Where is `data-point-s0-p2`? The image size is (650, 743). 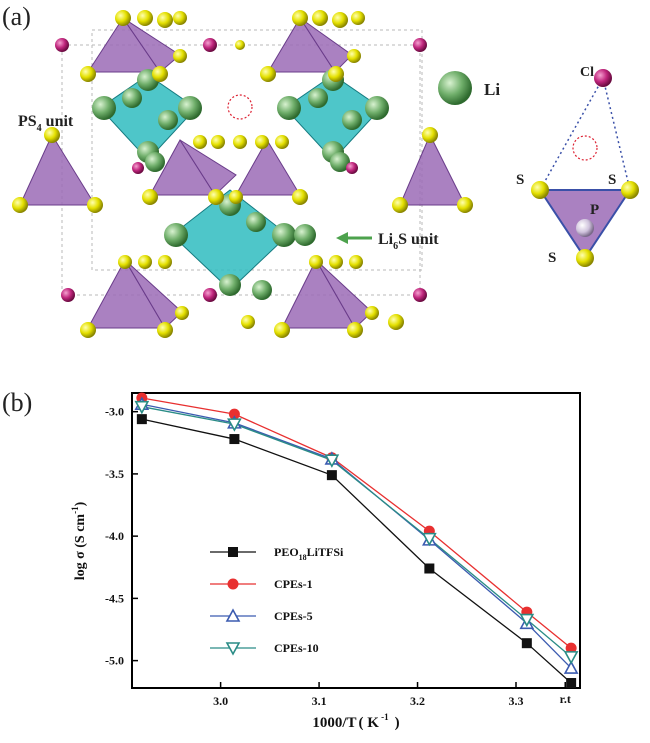 data-point-s0-p2 is located at coordinates (331, 475).